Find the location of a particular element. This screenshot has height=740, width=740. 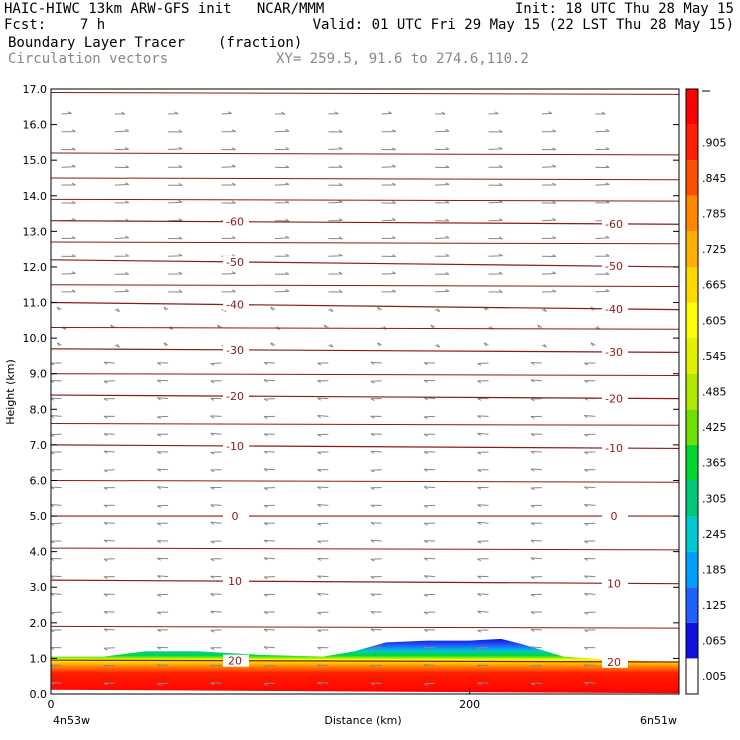

contour-label: -40 is located at coordinates (614, 309).